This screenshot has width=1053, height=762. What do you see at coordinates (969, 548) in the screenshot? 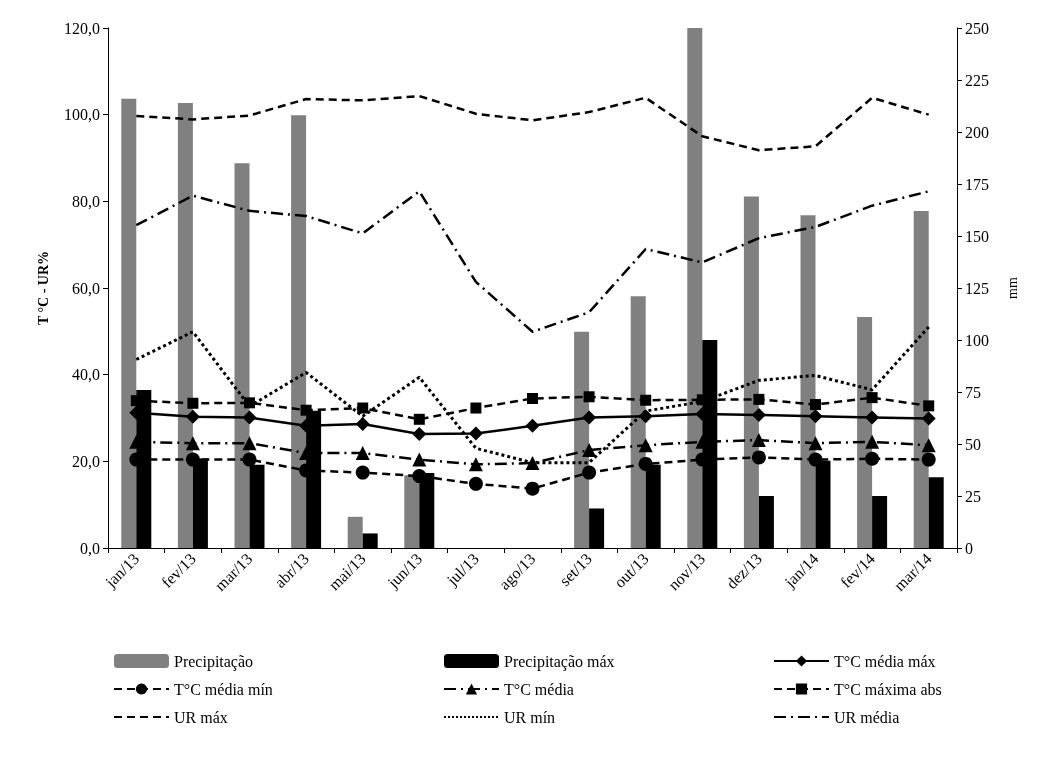
I see `y2-tick-label: 0` at bounding box center [969, 548].